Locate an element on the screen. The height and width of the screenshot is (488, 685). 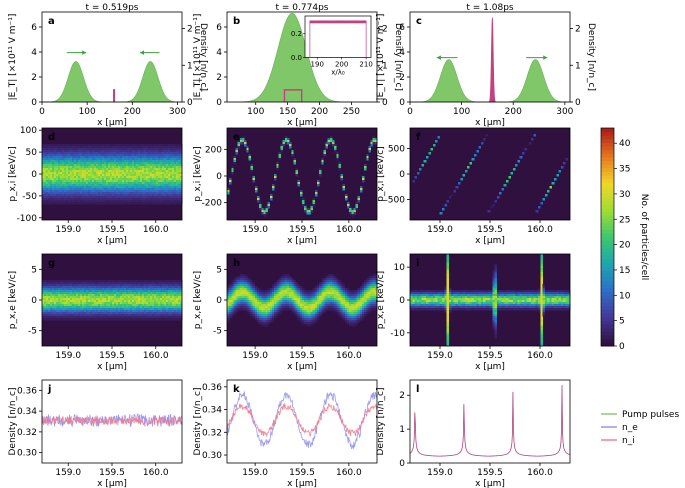
x-tick-label: 160.0 is located at coordinates (156, 230).